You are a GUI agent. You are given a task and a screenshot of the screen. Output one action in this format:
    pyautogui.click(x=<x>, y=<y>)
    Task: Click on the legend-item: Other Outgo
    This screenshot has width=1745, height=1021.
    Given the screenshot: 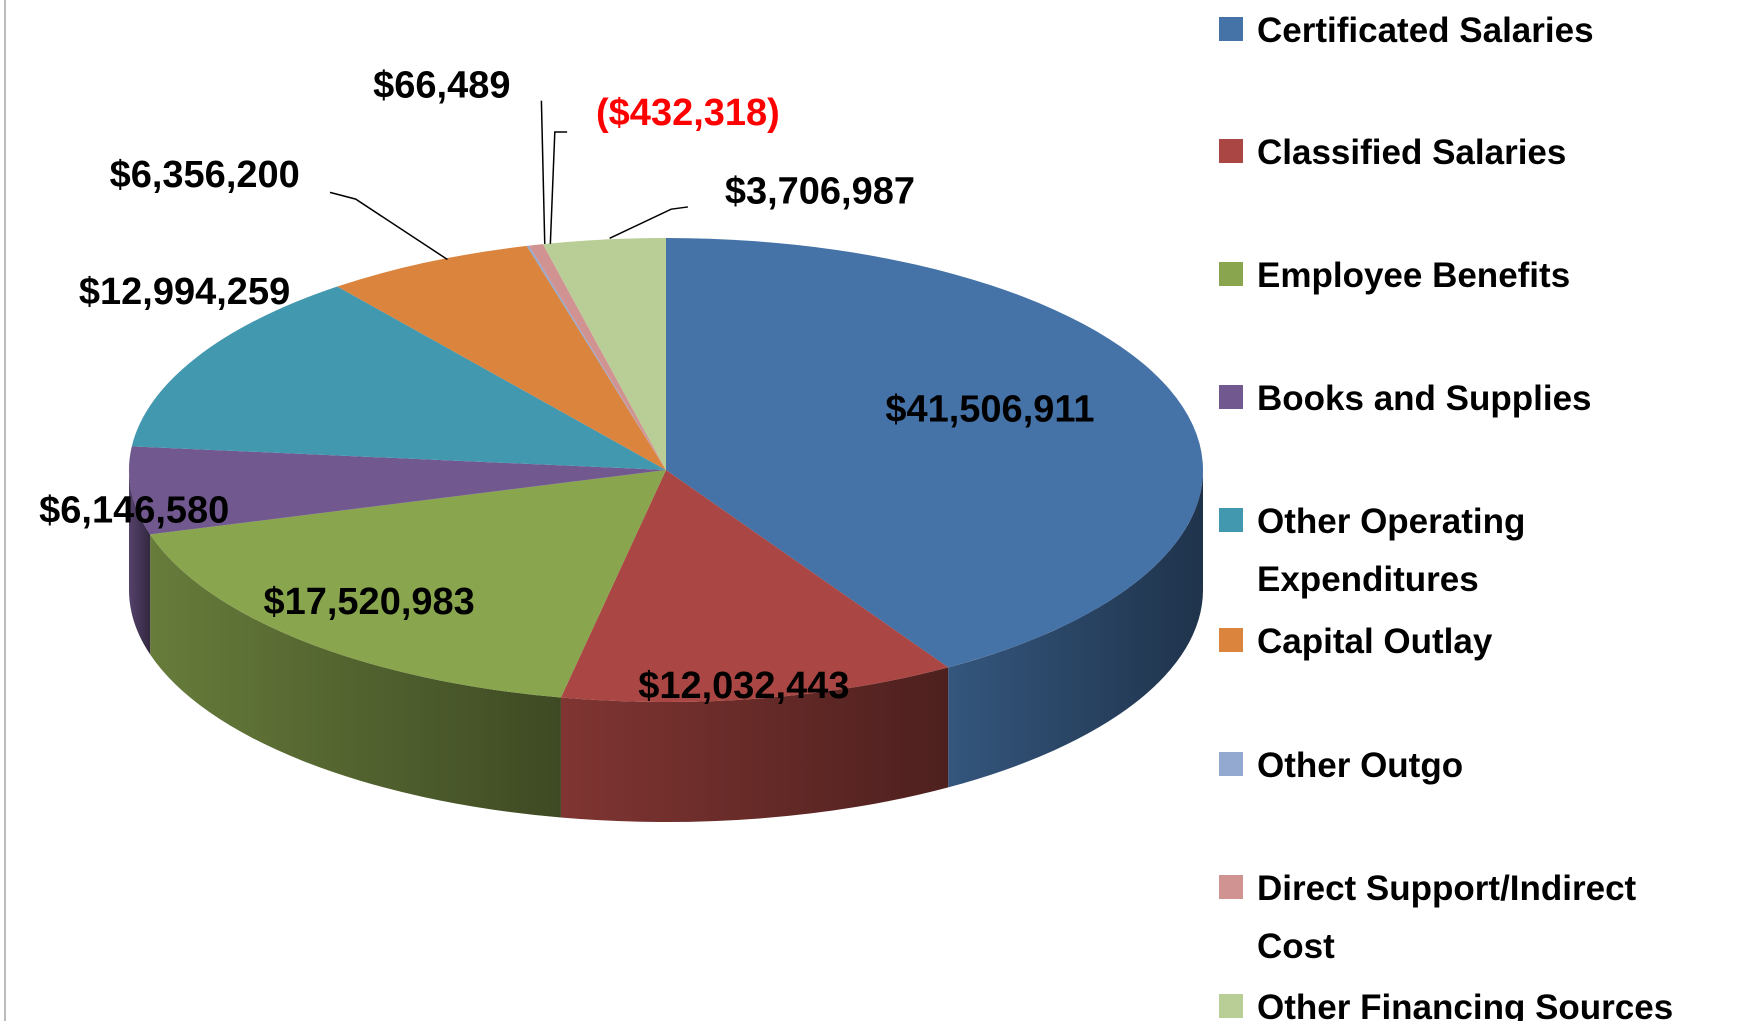 What is the action you would take?
    pyautogui.click(x=1469, y=769)
    